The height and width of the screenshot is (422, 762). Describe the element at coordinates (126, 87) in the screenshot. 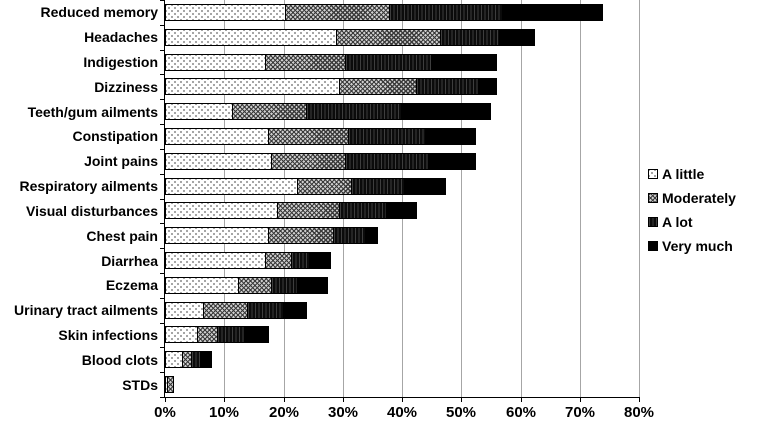

I see `category-label: Dizziness` at that location.